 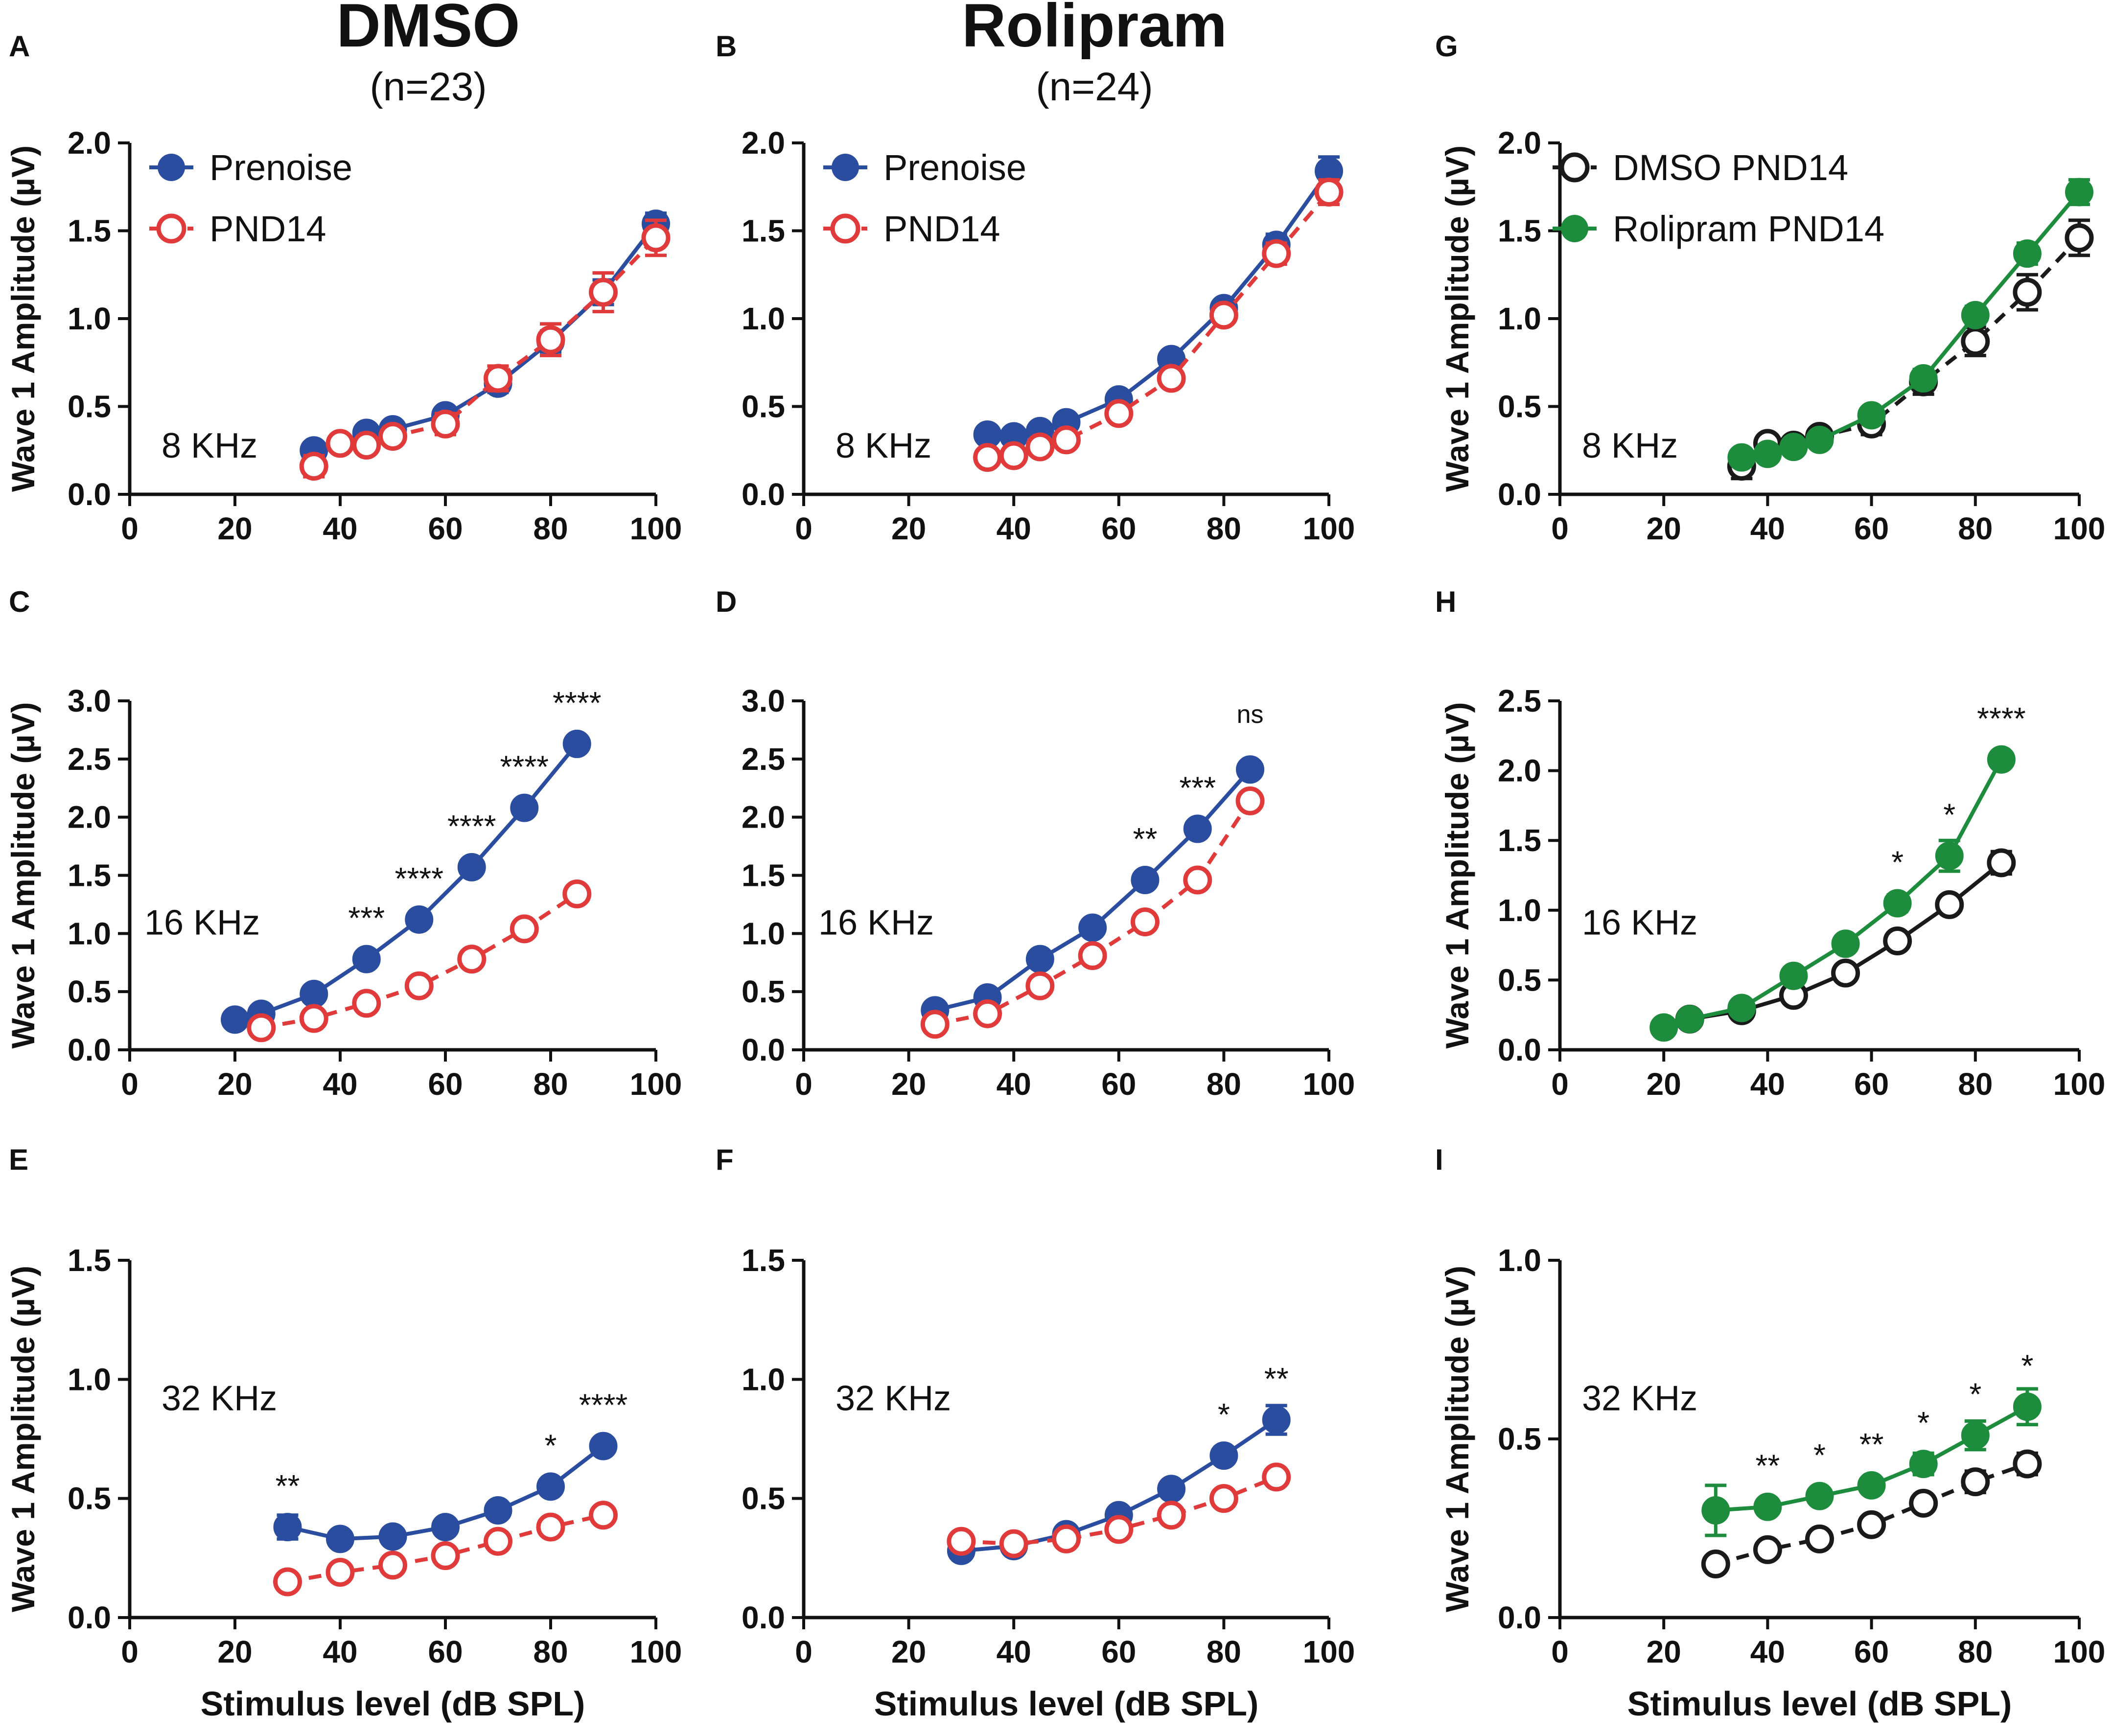 I want to click on series-rolipram-pnd14, so click(x=1872, y=1462).